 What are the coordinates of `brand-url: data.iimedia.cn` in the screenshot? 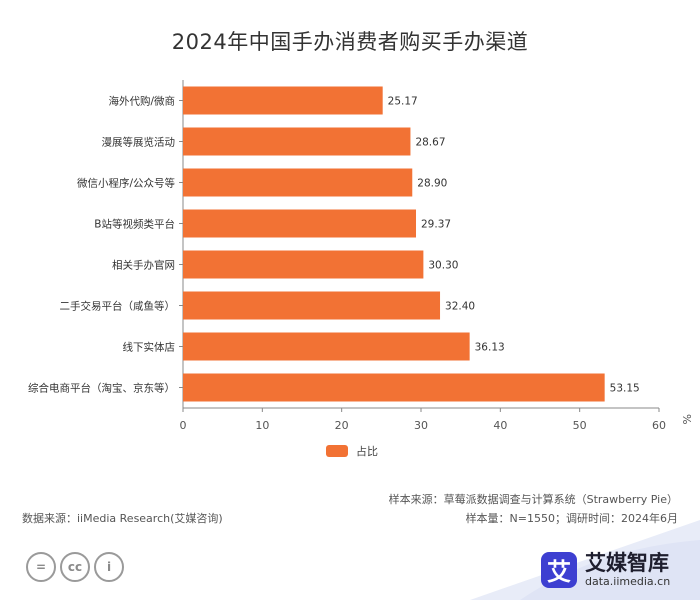 It's located at (628, 581).